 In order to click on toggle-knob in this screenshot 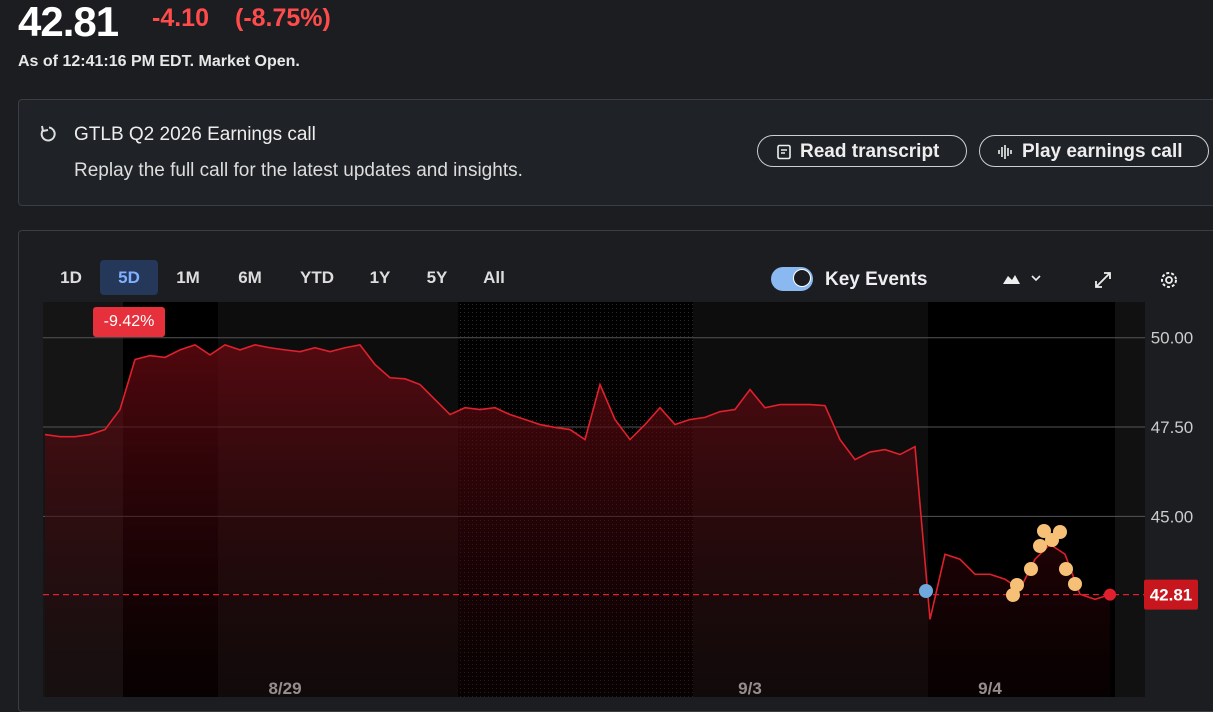, I will do `click(802, 278)`.